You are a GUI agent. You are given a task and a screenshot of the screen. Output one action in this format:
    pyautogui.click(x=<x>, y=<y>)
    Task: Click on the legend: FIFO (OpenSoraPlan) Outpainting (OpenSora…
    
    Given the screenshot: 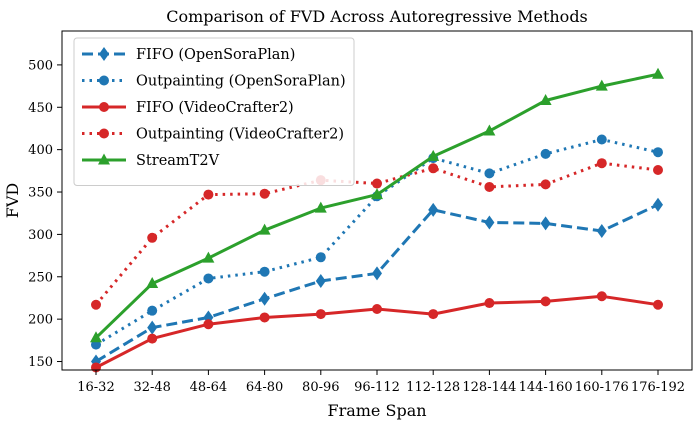 What is the action you would take?
    pyautogui.click(x=214, y=111)
    